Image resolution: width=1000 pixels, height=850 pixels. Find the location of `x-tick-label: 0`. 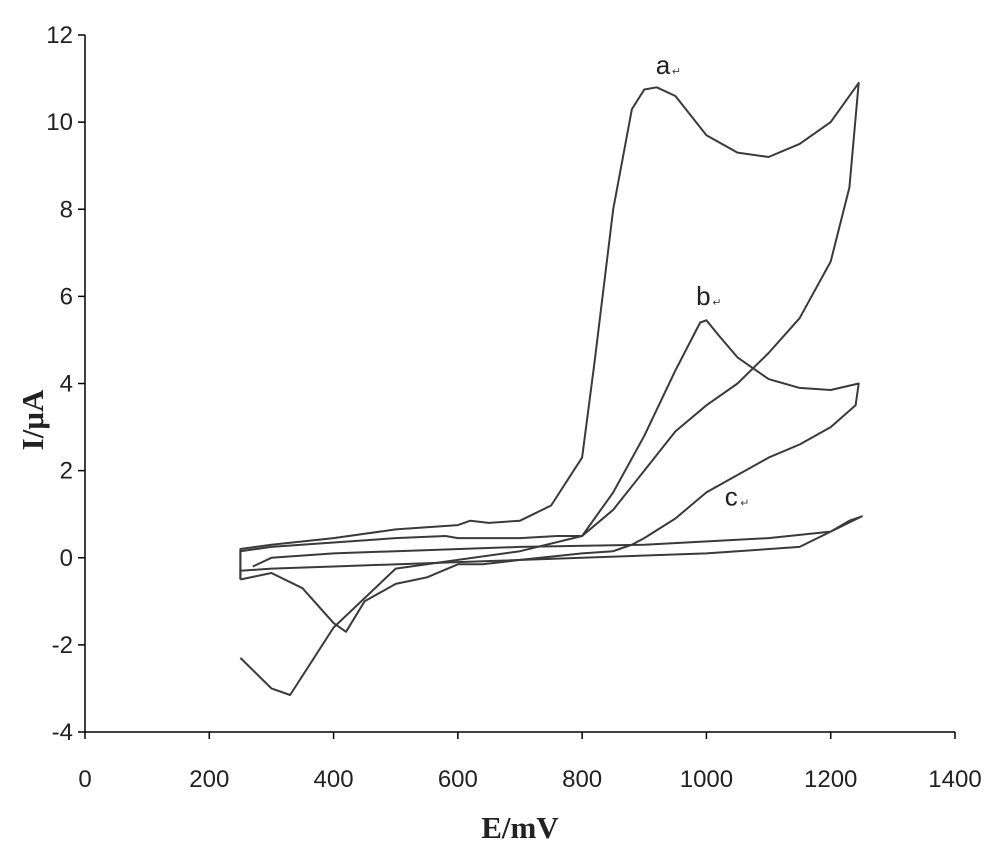

x-tick-label: 0 is located at coordinates (84, 779).